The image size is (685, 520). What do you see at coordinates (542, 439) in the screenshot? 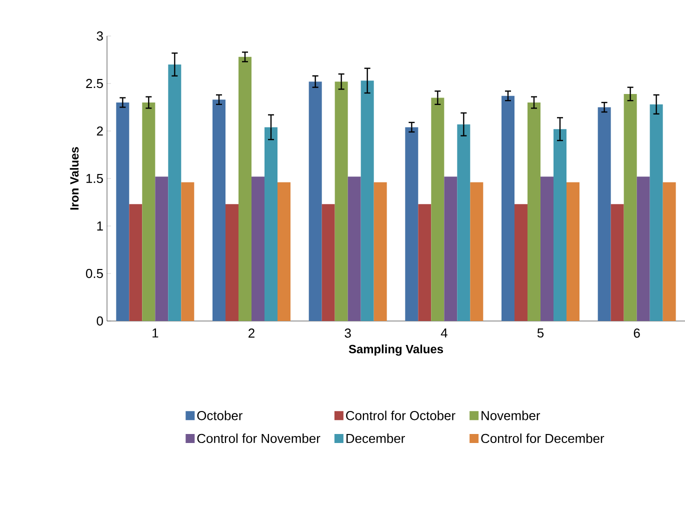
I see `legend-label: Control for December` at bounding box center [542, 439].